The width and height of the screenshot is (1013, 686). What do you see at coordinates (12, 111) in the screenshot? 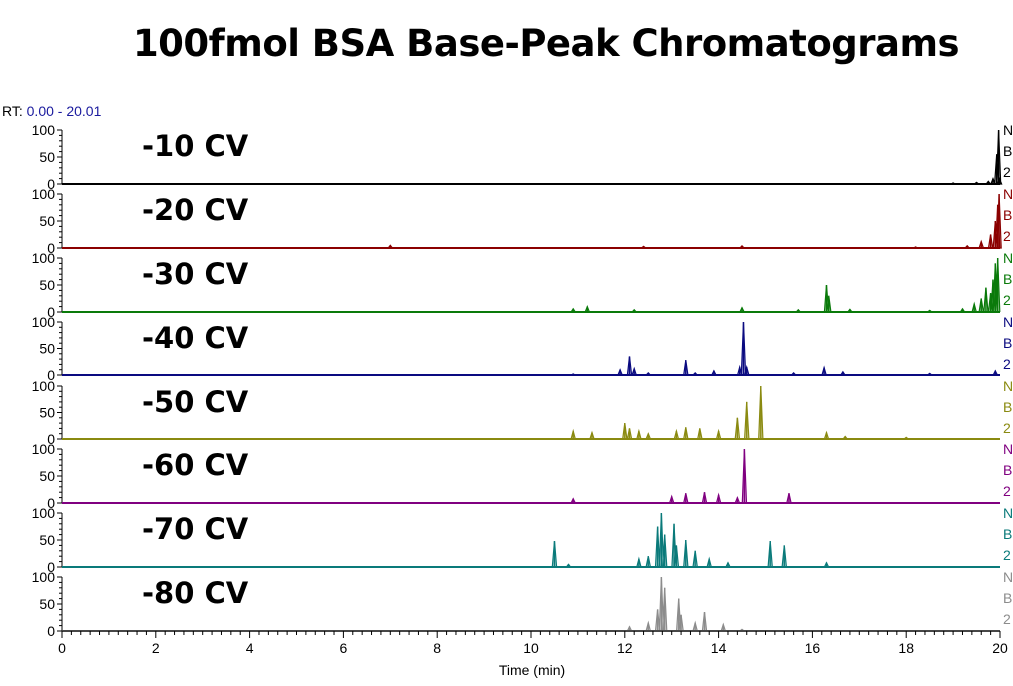
I see `rt-prefix: RT:` at bounding box center [12, 111].